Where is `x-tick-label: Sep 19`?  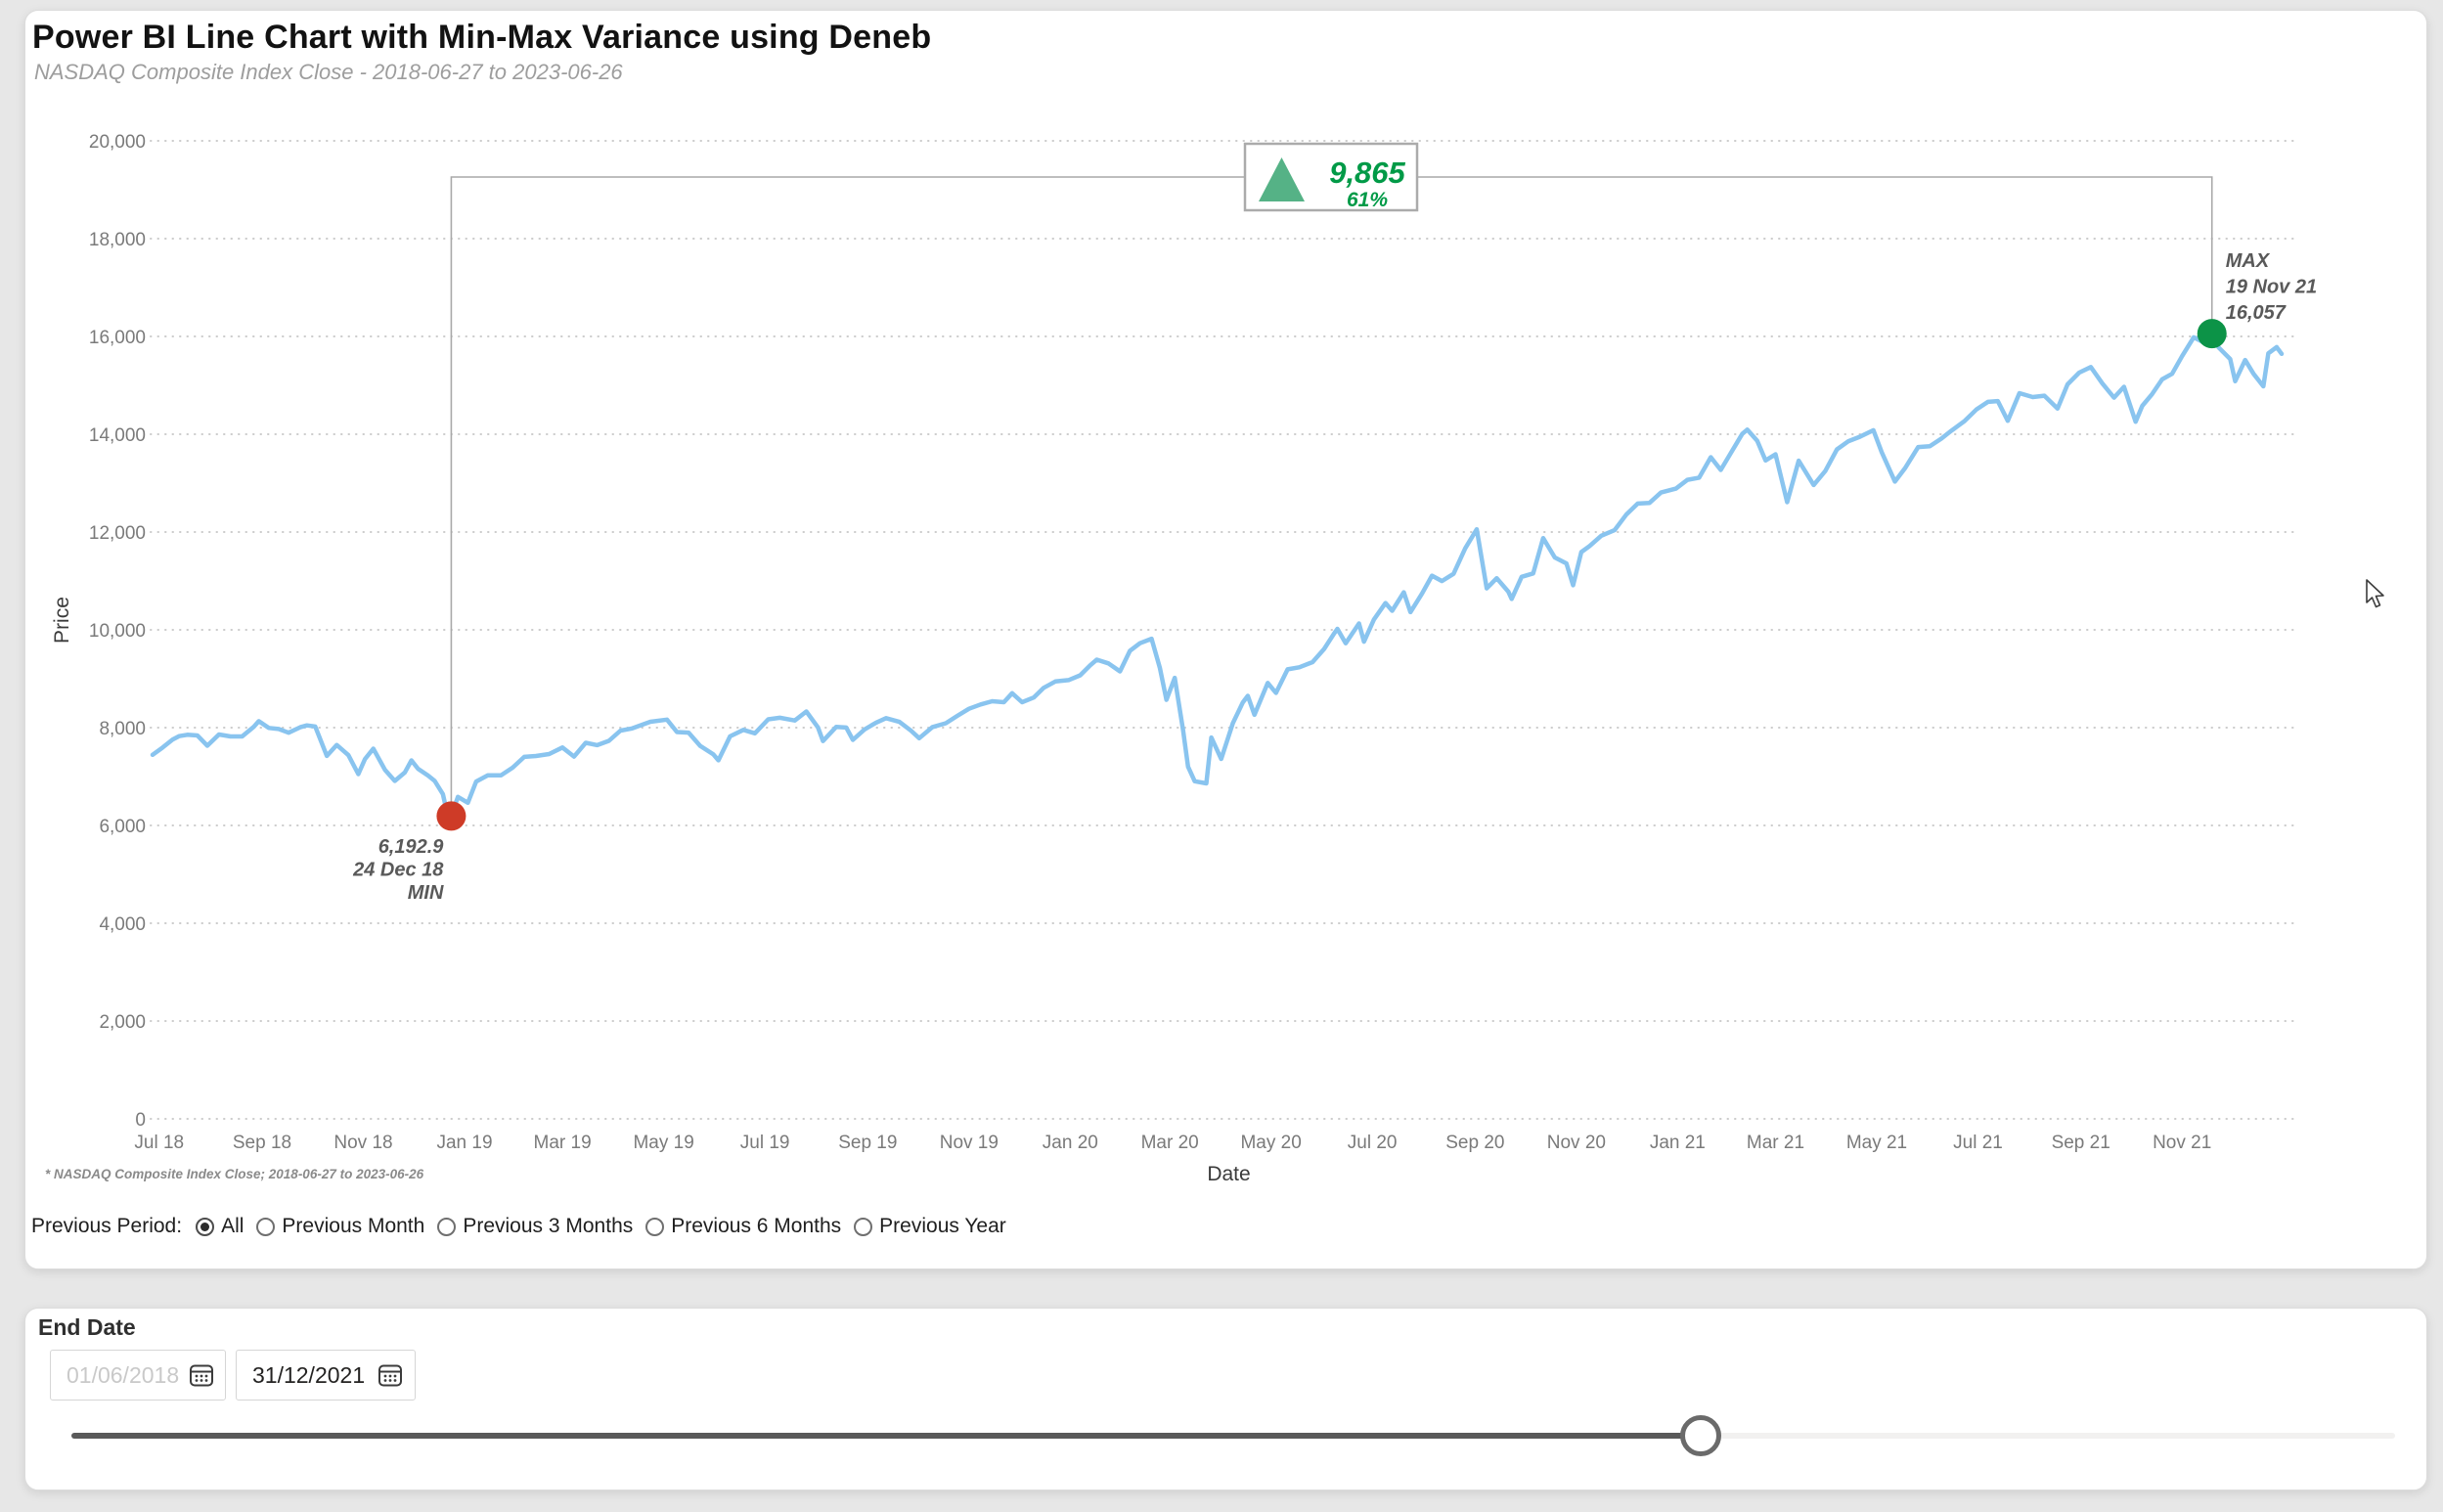
x-tick-label: Sep 19 is located at coordinates (867, 1143).